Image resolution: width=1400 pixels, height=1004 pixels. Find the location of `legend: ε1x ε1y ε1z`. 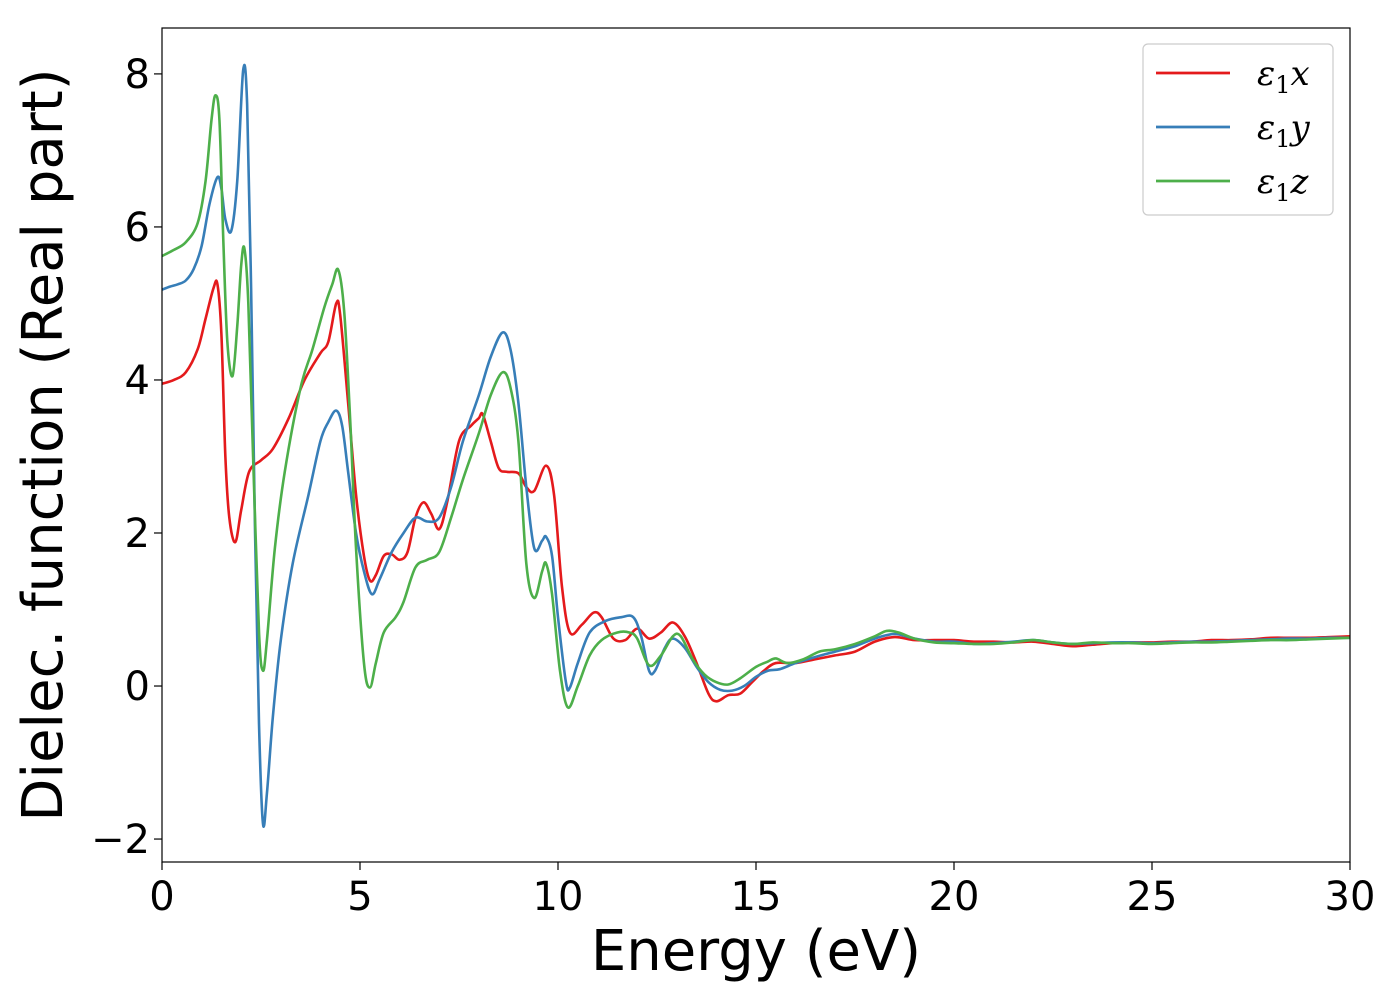

legend: ε1x ε1y ε1z is located at coordinates (1238, 129).